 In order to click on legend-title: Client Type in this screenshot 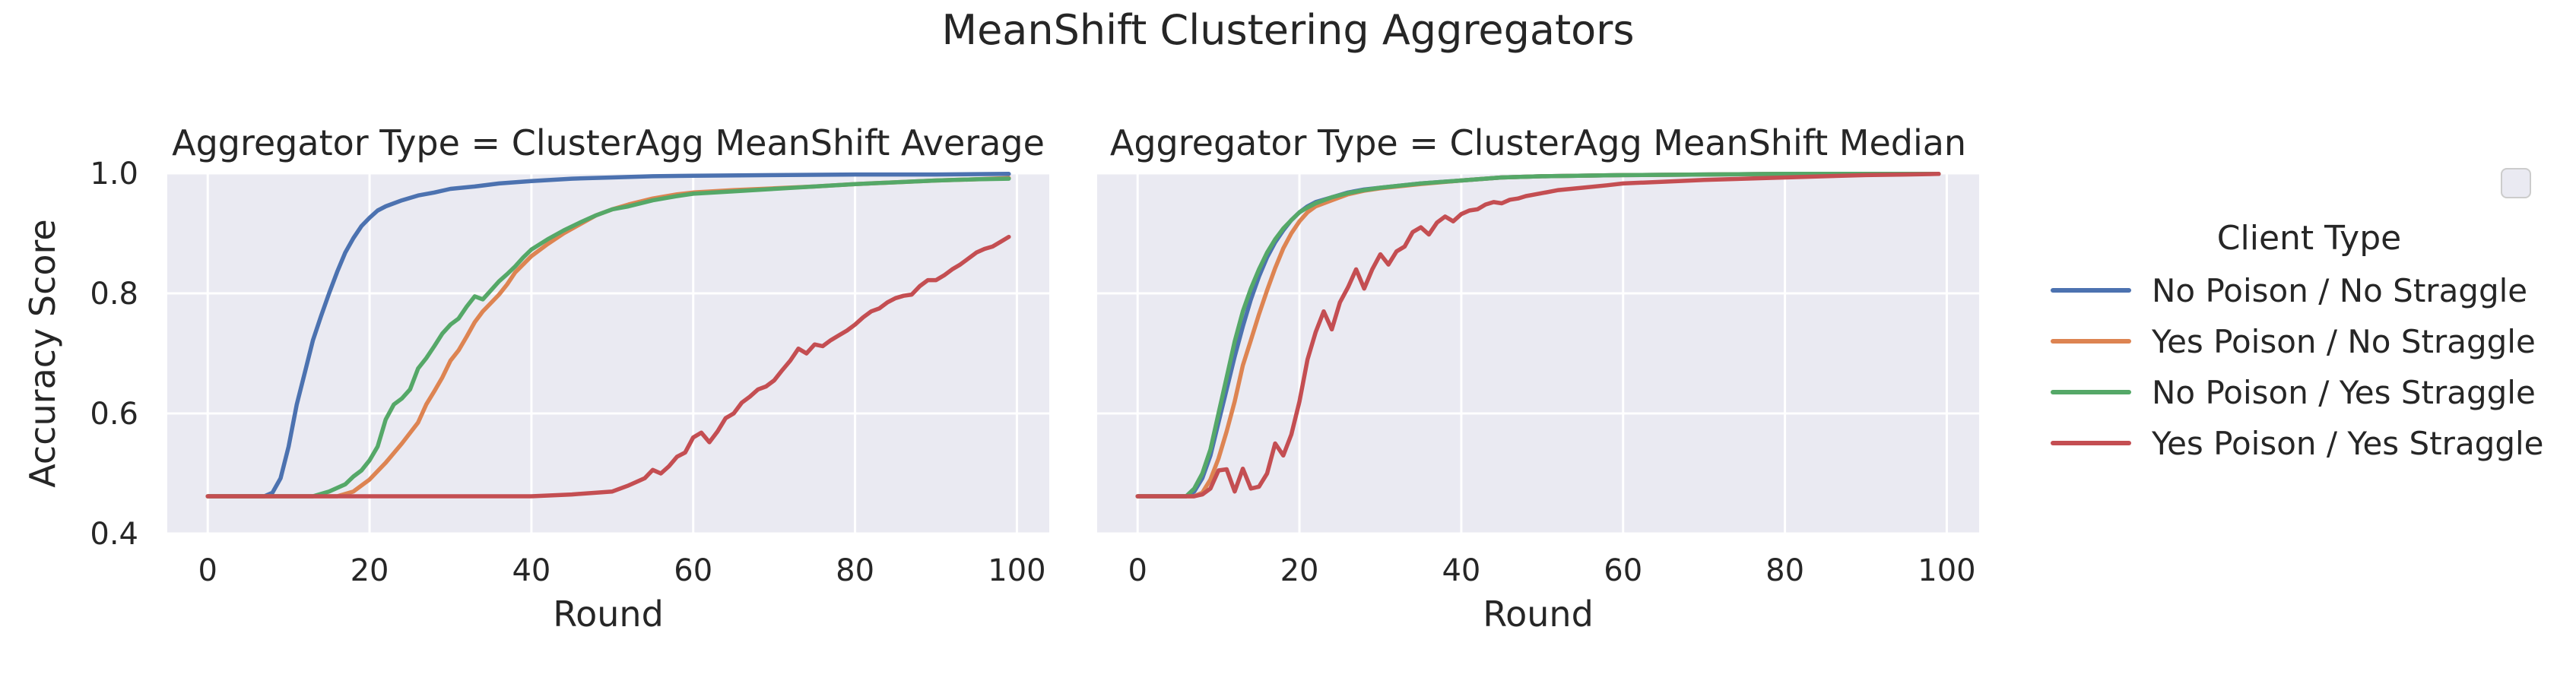, I will do `click(2309, 238)`.